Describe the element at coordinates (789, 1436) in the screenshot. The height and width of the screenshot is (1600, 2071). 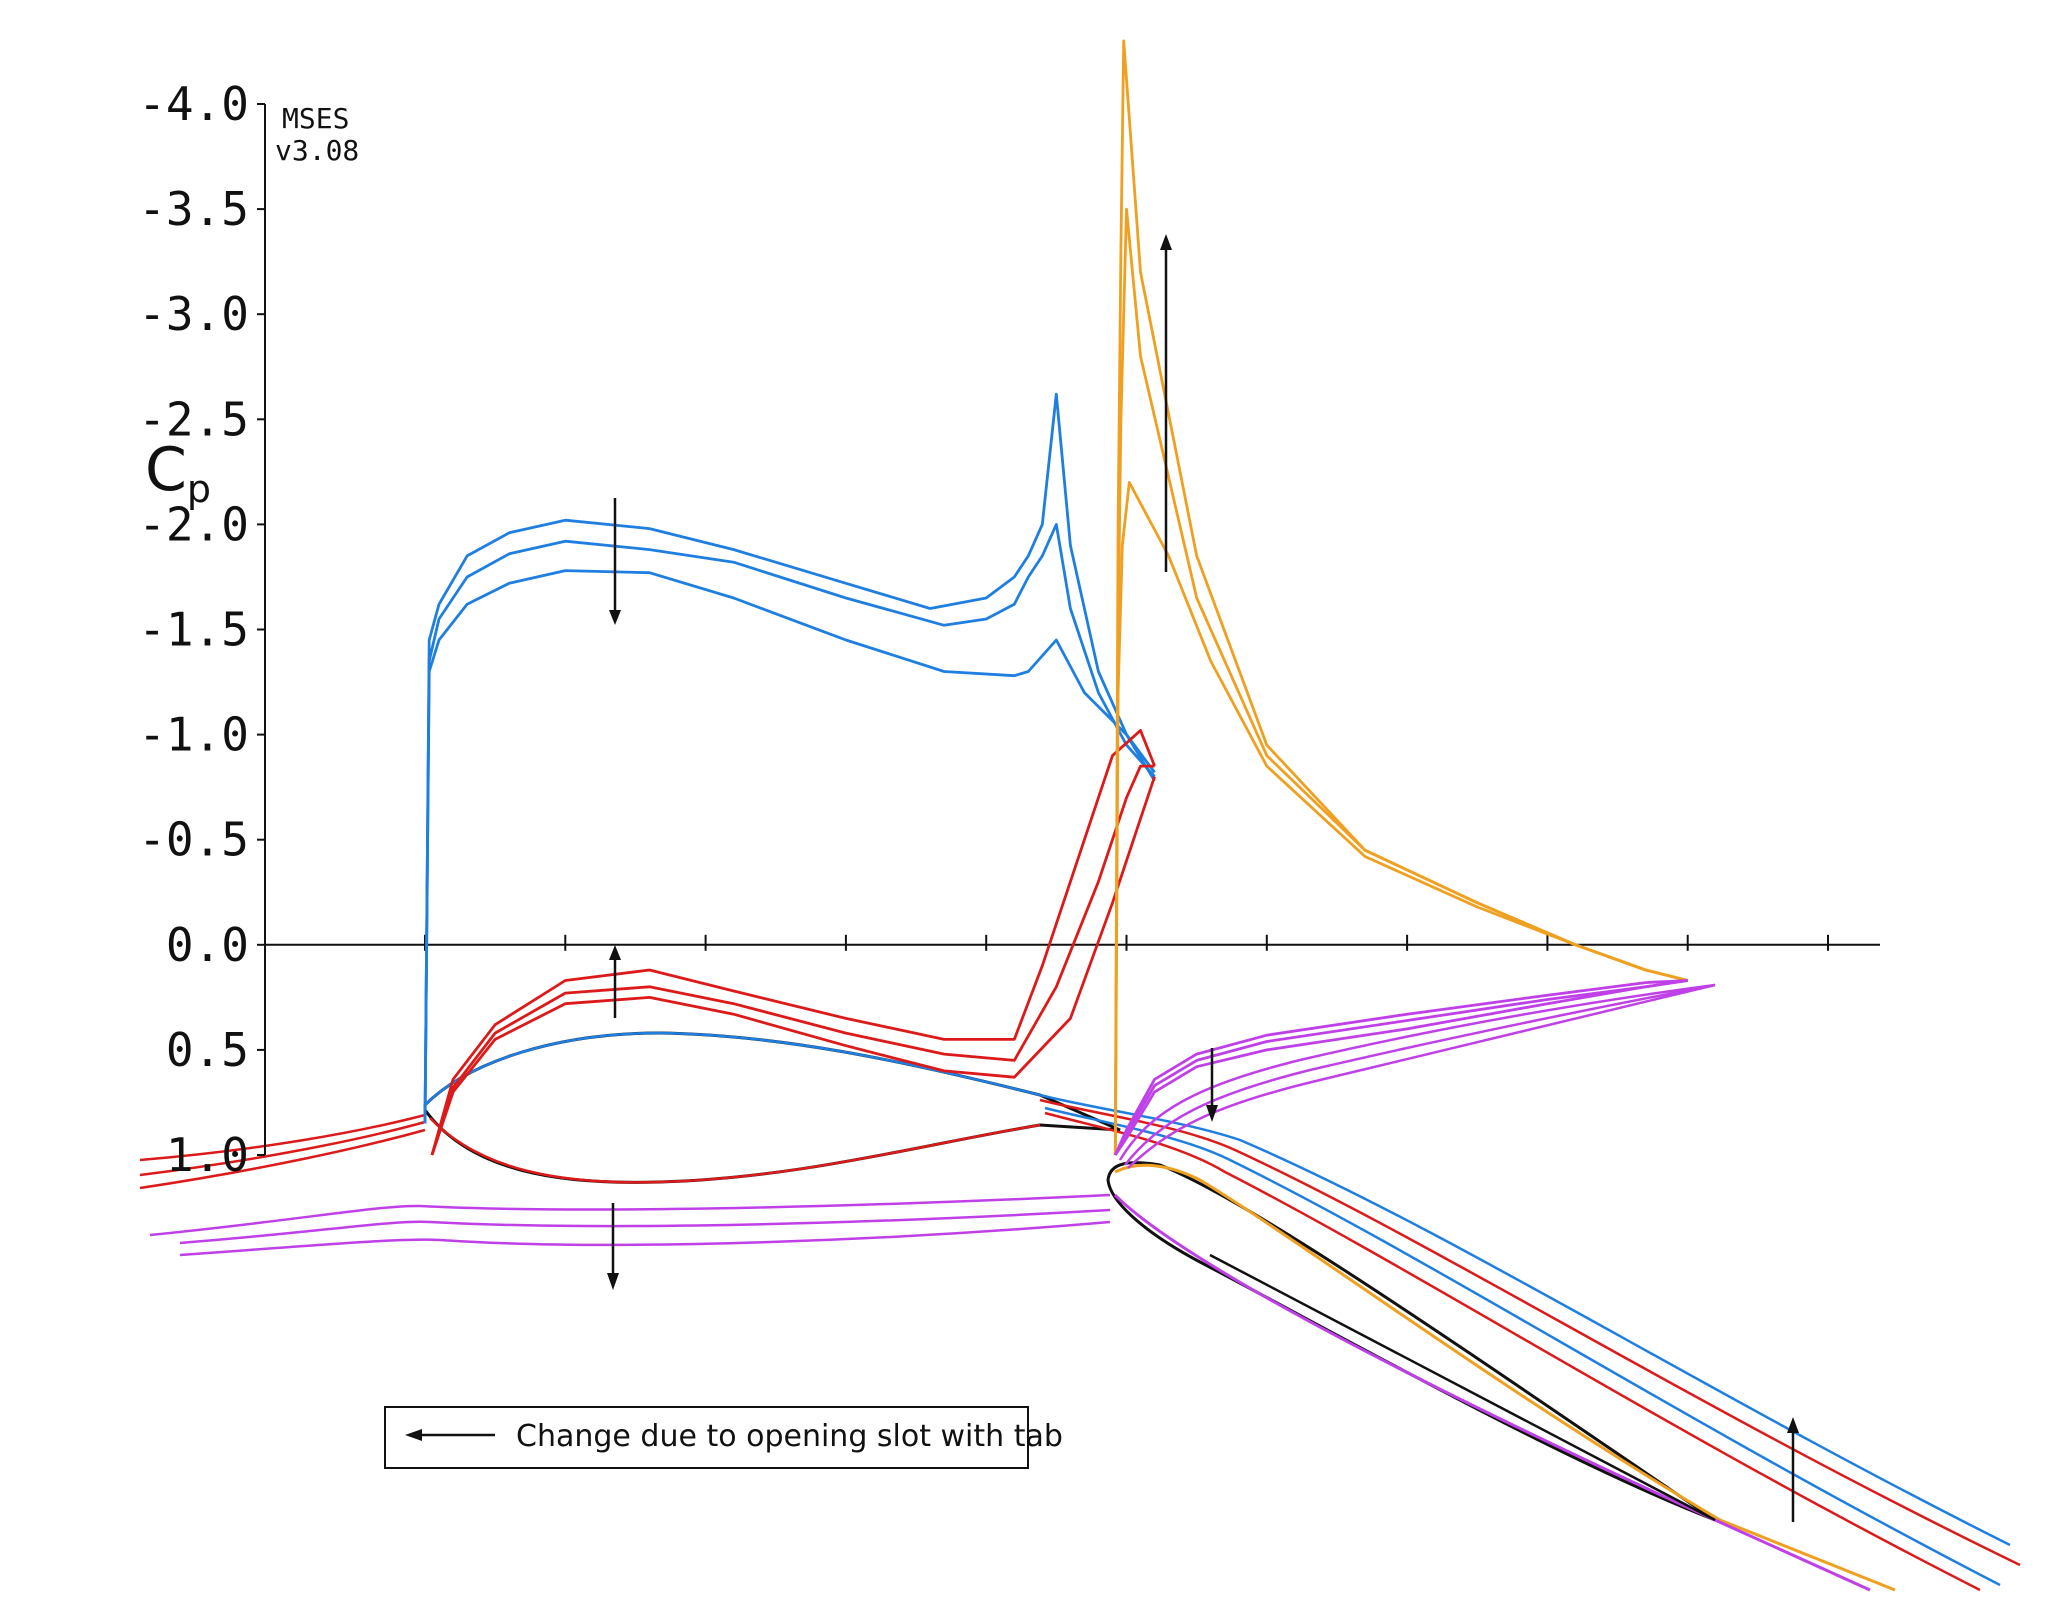
I see `legend-label: Change due to opening slot with tab` at that location.